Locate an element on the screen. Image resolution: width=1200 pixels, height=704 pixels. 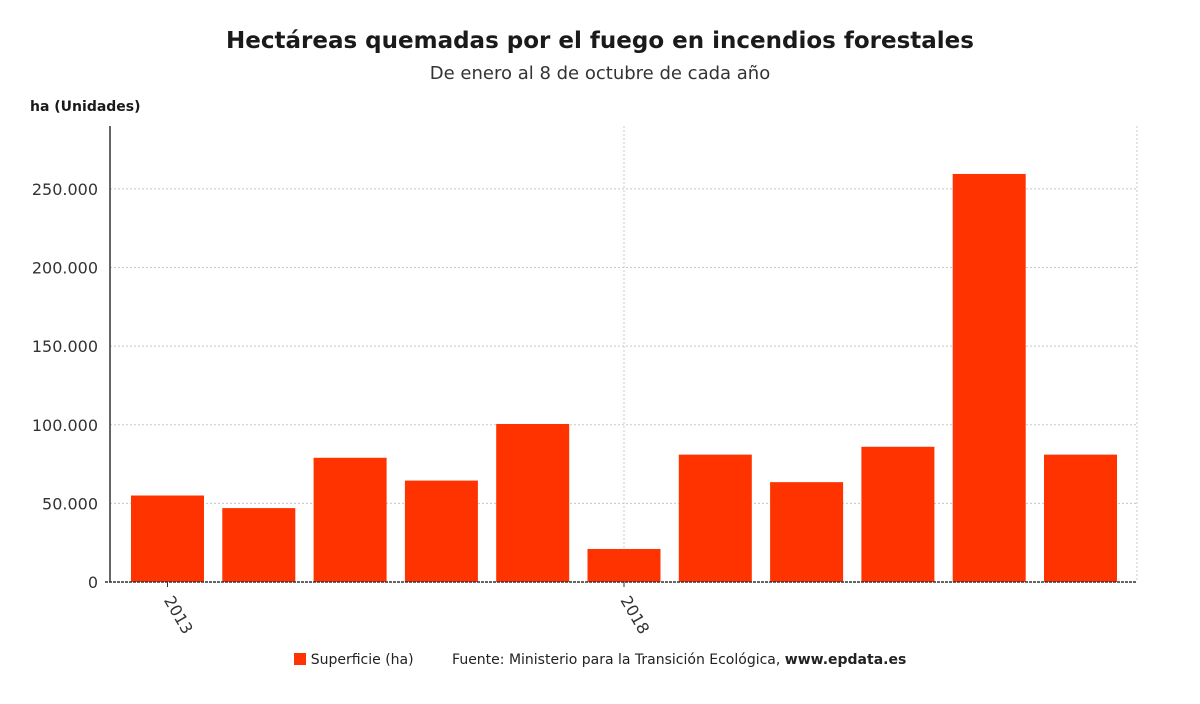
legend-label: Superficie (ha) is located at coordinates (362, 660).